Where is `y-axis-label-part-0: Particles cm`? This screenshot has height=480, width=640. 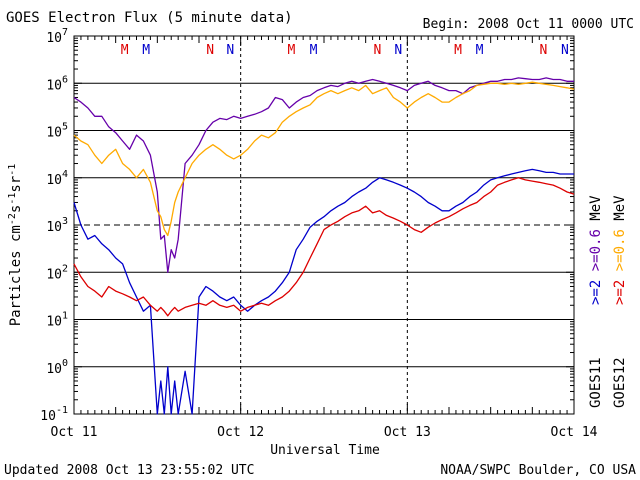
y-axis-label-part-0: Particles cm is located at coordinates (16, 275).